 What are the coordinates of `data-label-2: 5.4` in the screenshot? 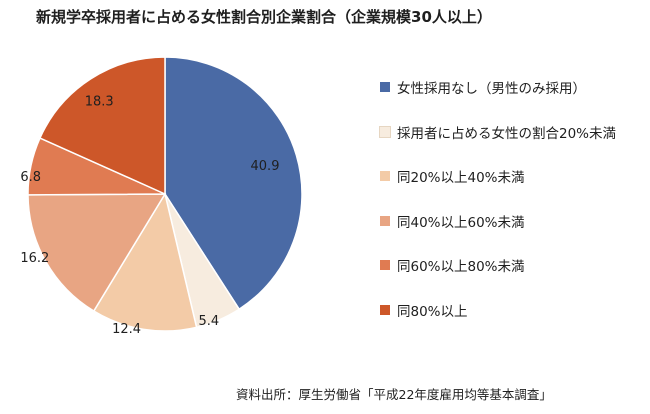 It's located at (208, 321).